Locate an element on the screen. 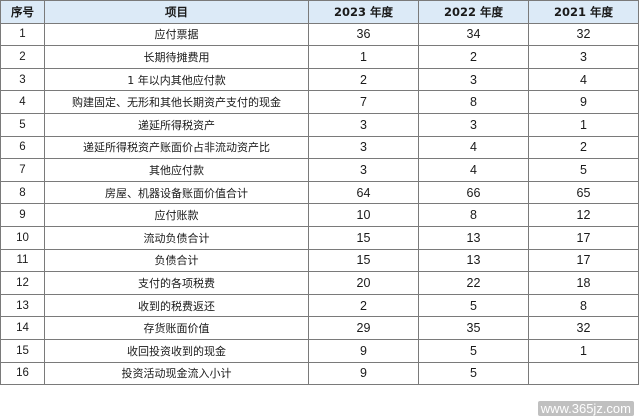  cell-item: 购建固定、无形和其他长期资产支付的现金 is located at coordinates (176, 102).